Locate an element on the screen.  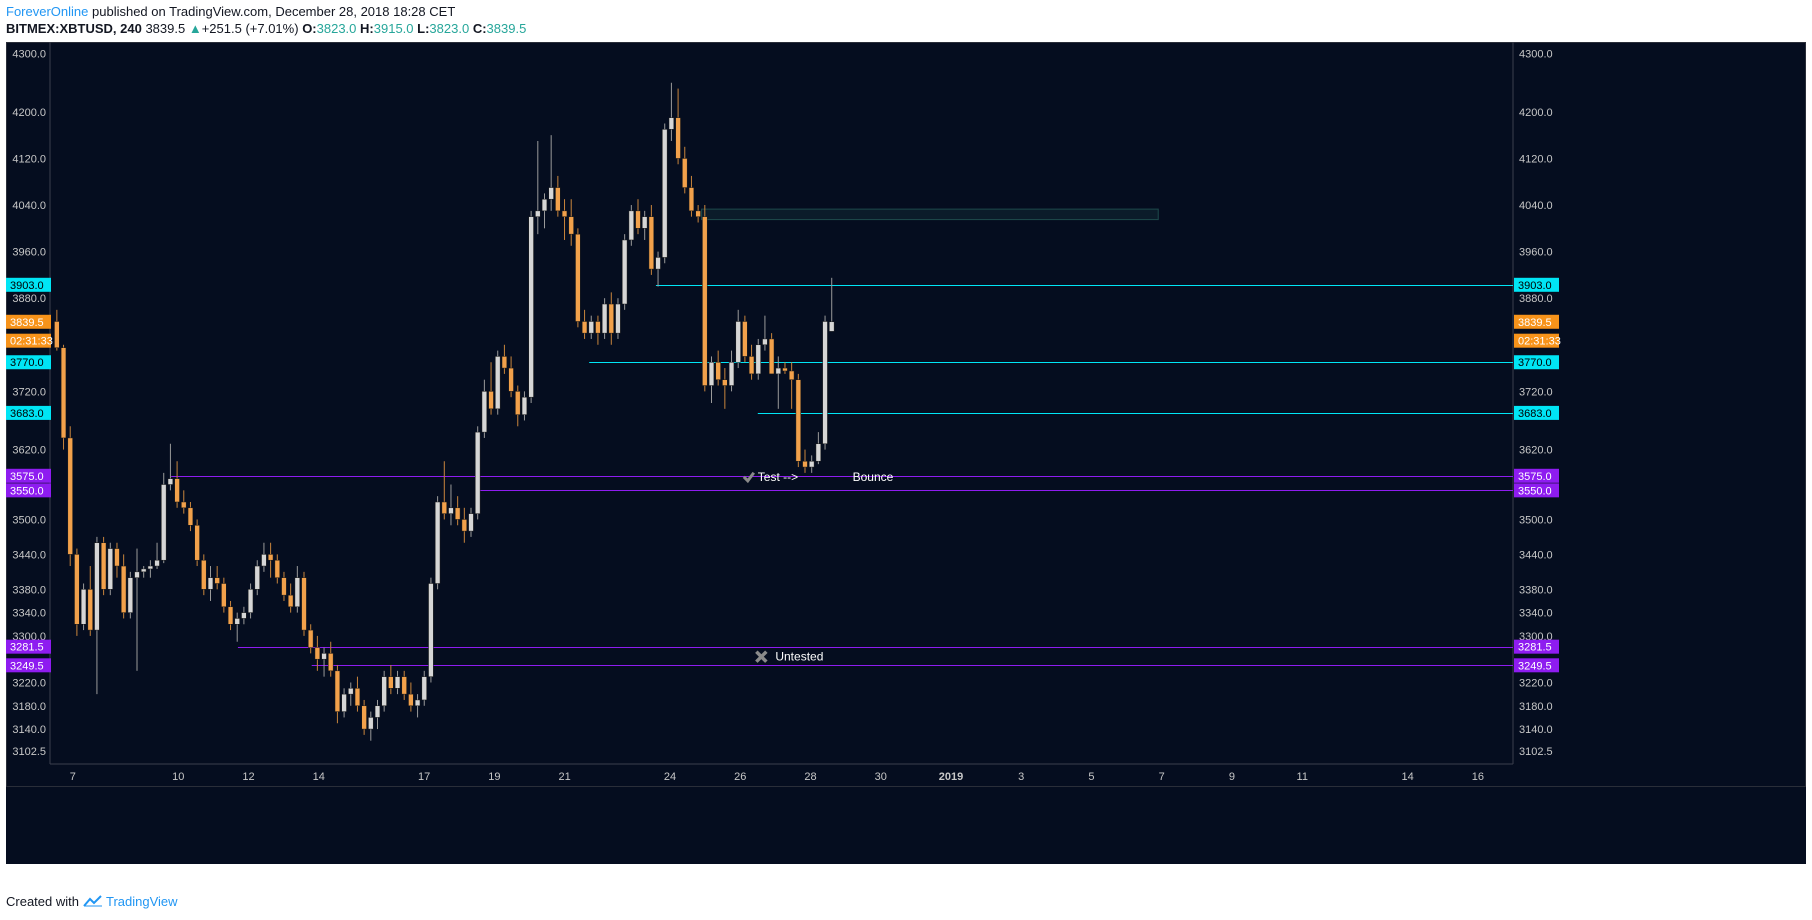
tradingview-link: TradingView is located at coordinates (142, 901).